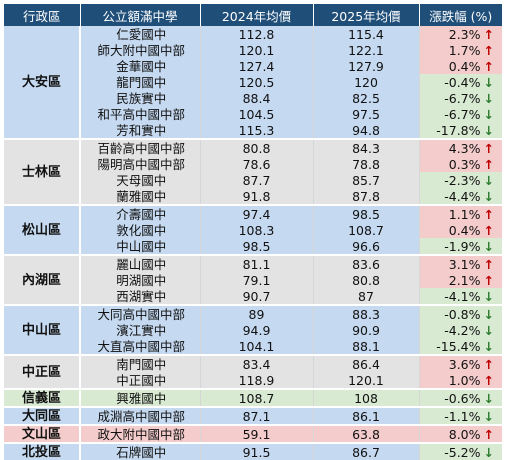 Image resolution: width=512 pixels, height=460 pixels. I want to click on change-value: -15.4%, so click(458, 346).